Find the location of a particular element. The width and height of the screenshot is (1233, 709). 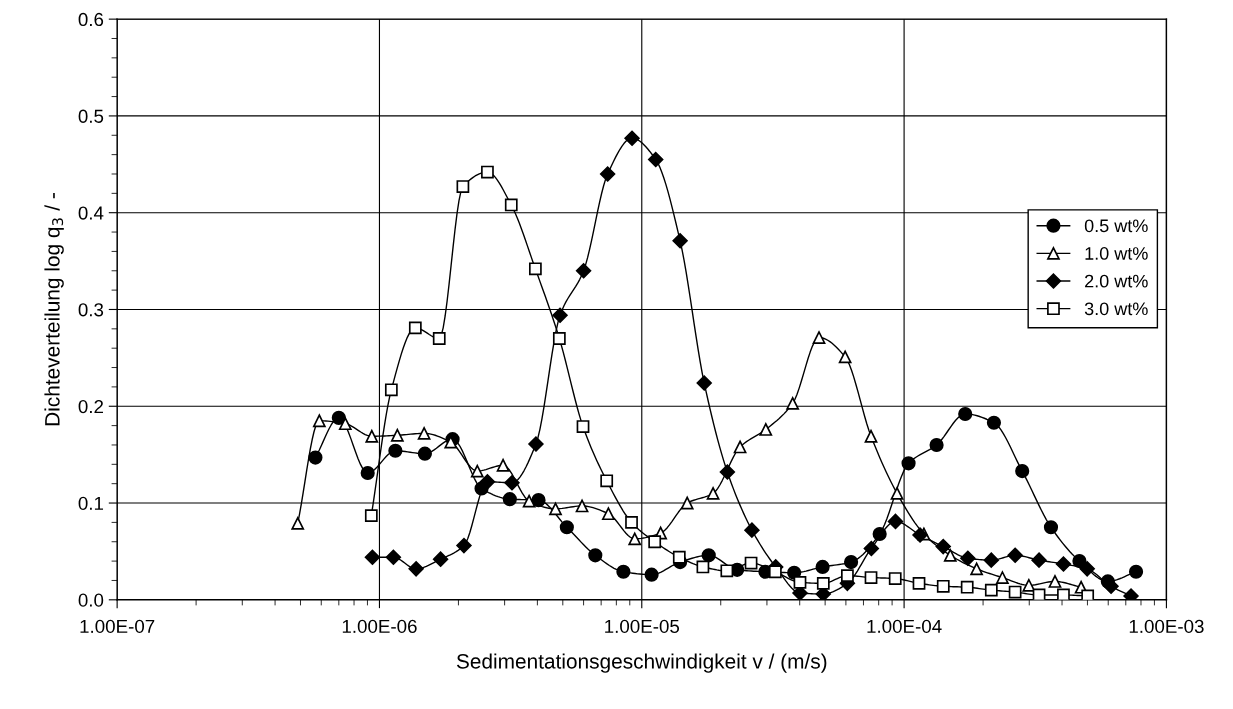

x-tick-label: 1.00E-03 is located at coordinates (1166, 626).